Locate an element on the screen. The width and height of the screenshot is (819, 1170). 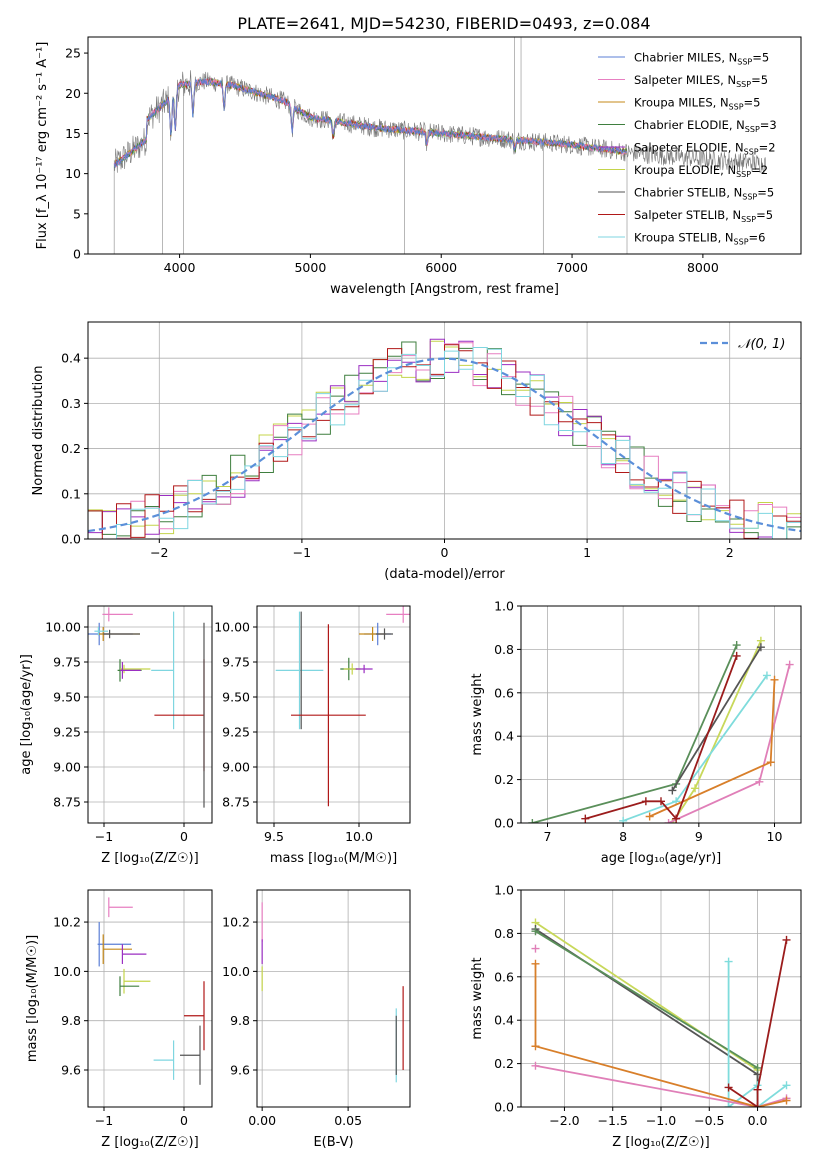
massweight-vs-z-plot-area is located at coordinates (661, 1012).